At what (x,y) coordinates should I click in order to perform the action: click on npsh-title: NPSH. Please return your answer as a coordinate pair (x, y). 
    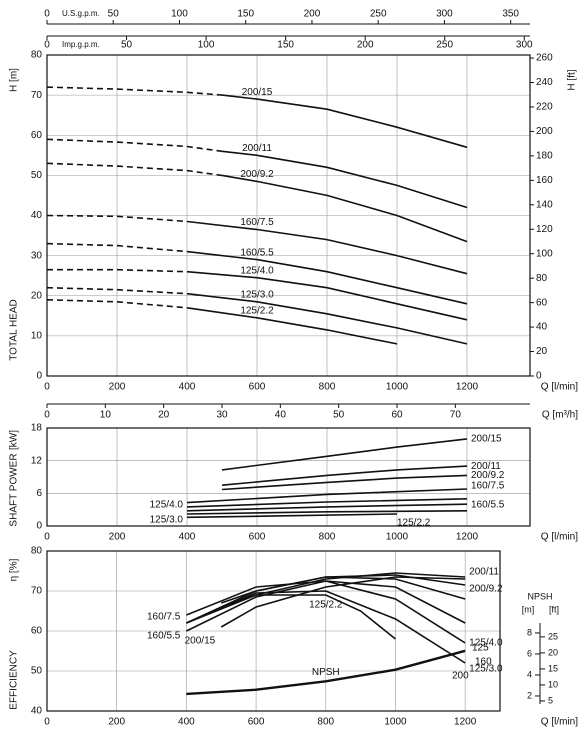
    Looking at the image, I should click on (539, 596).